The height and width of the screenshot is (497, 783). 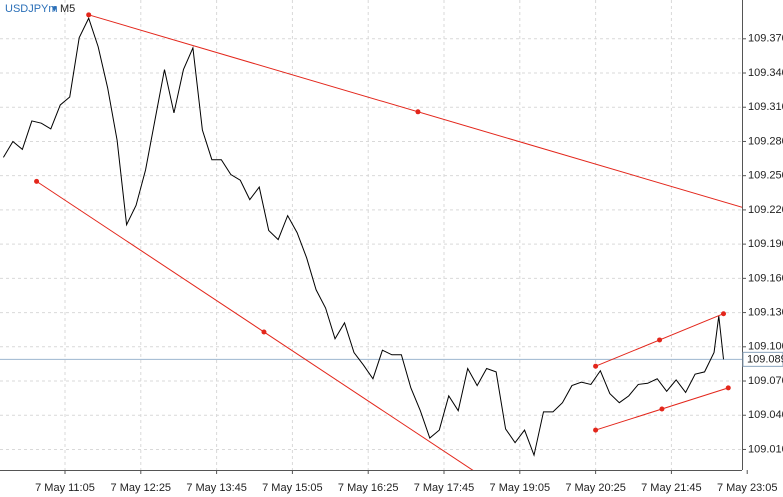 What do you see at coordinates (54, 8) in the screenshot?
I see `dropdown-arrow: ▼` at bounding box center [54, 8].